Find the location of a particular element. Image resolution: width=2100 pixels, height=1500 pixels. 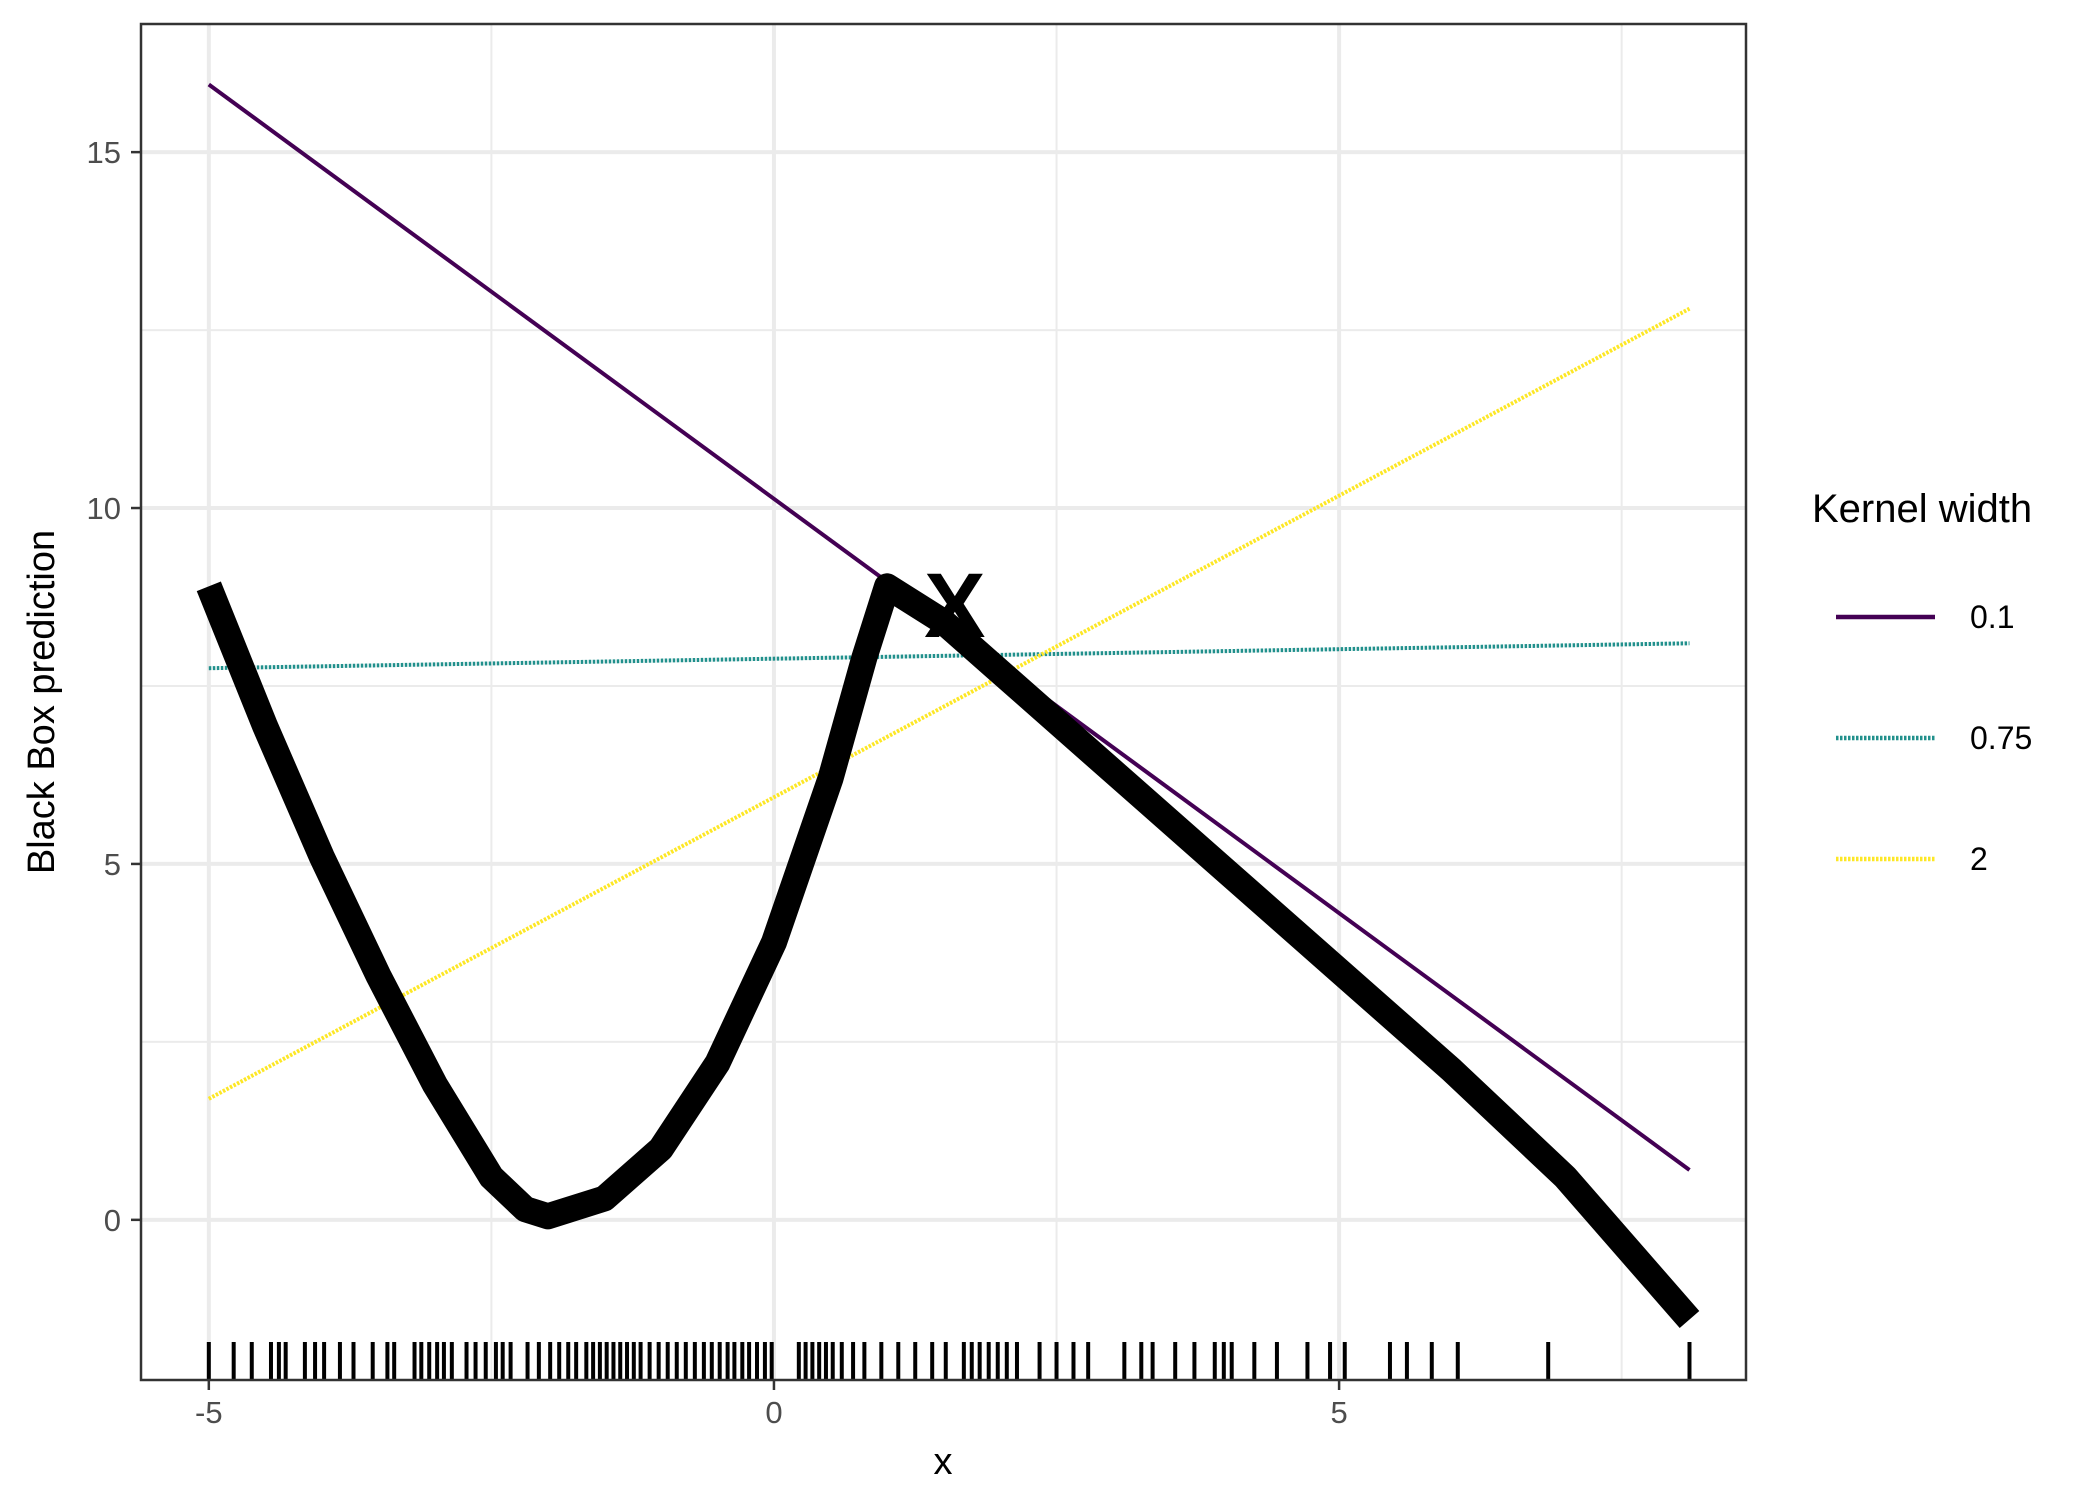

x-axis-title: x is located at coordinates (943, 1462).